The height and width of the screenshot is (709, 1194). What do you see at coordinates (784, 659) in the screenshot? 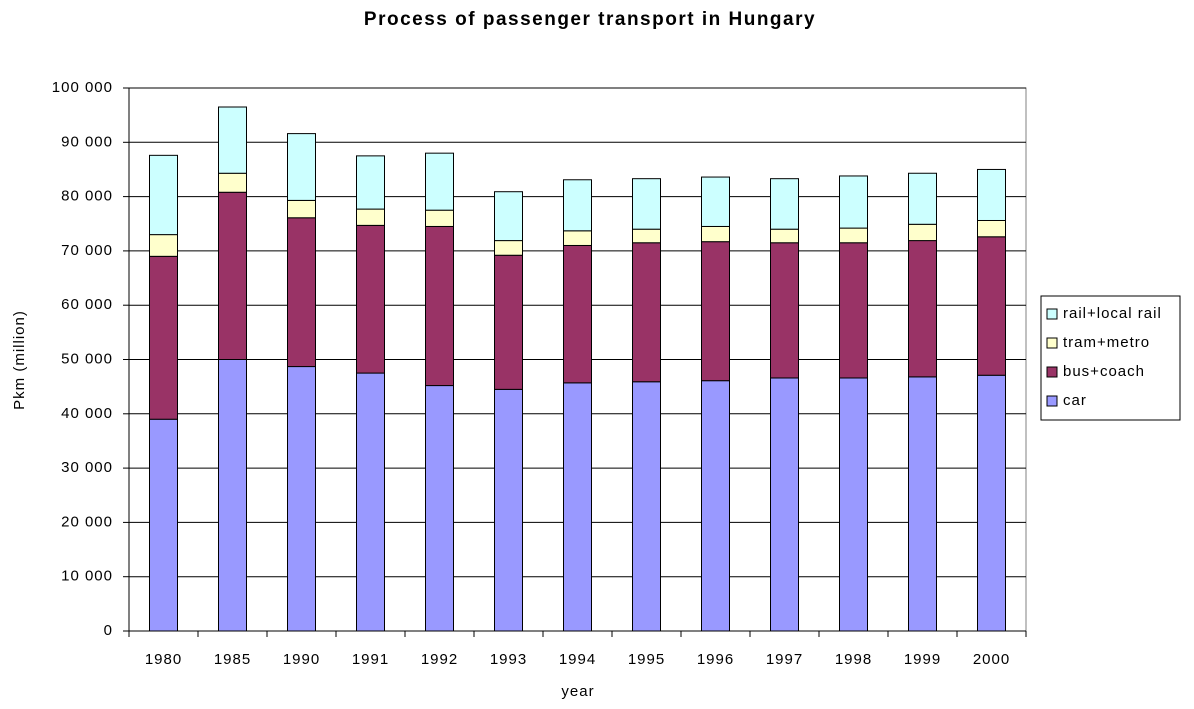
I see `x-tick-label: 1997` at bounding box center [784, 659].